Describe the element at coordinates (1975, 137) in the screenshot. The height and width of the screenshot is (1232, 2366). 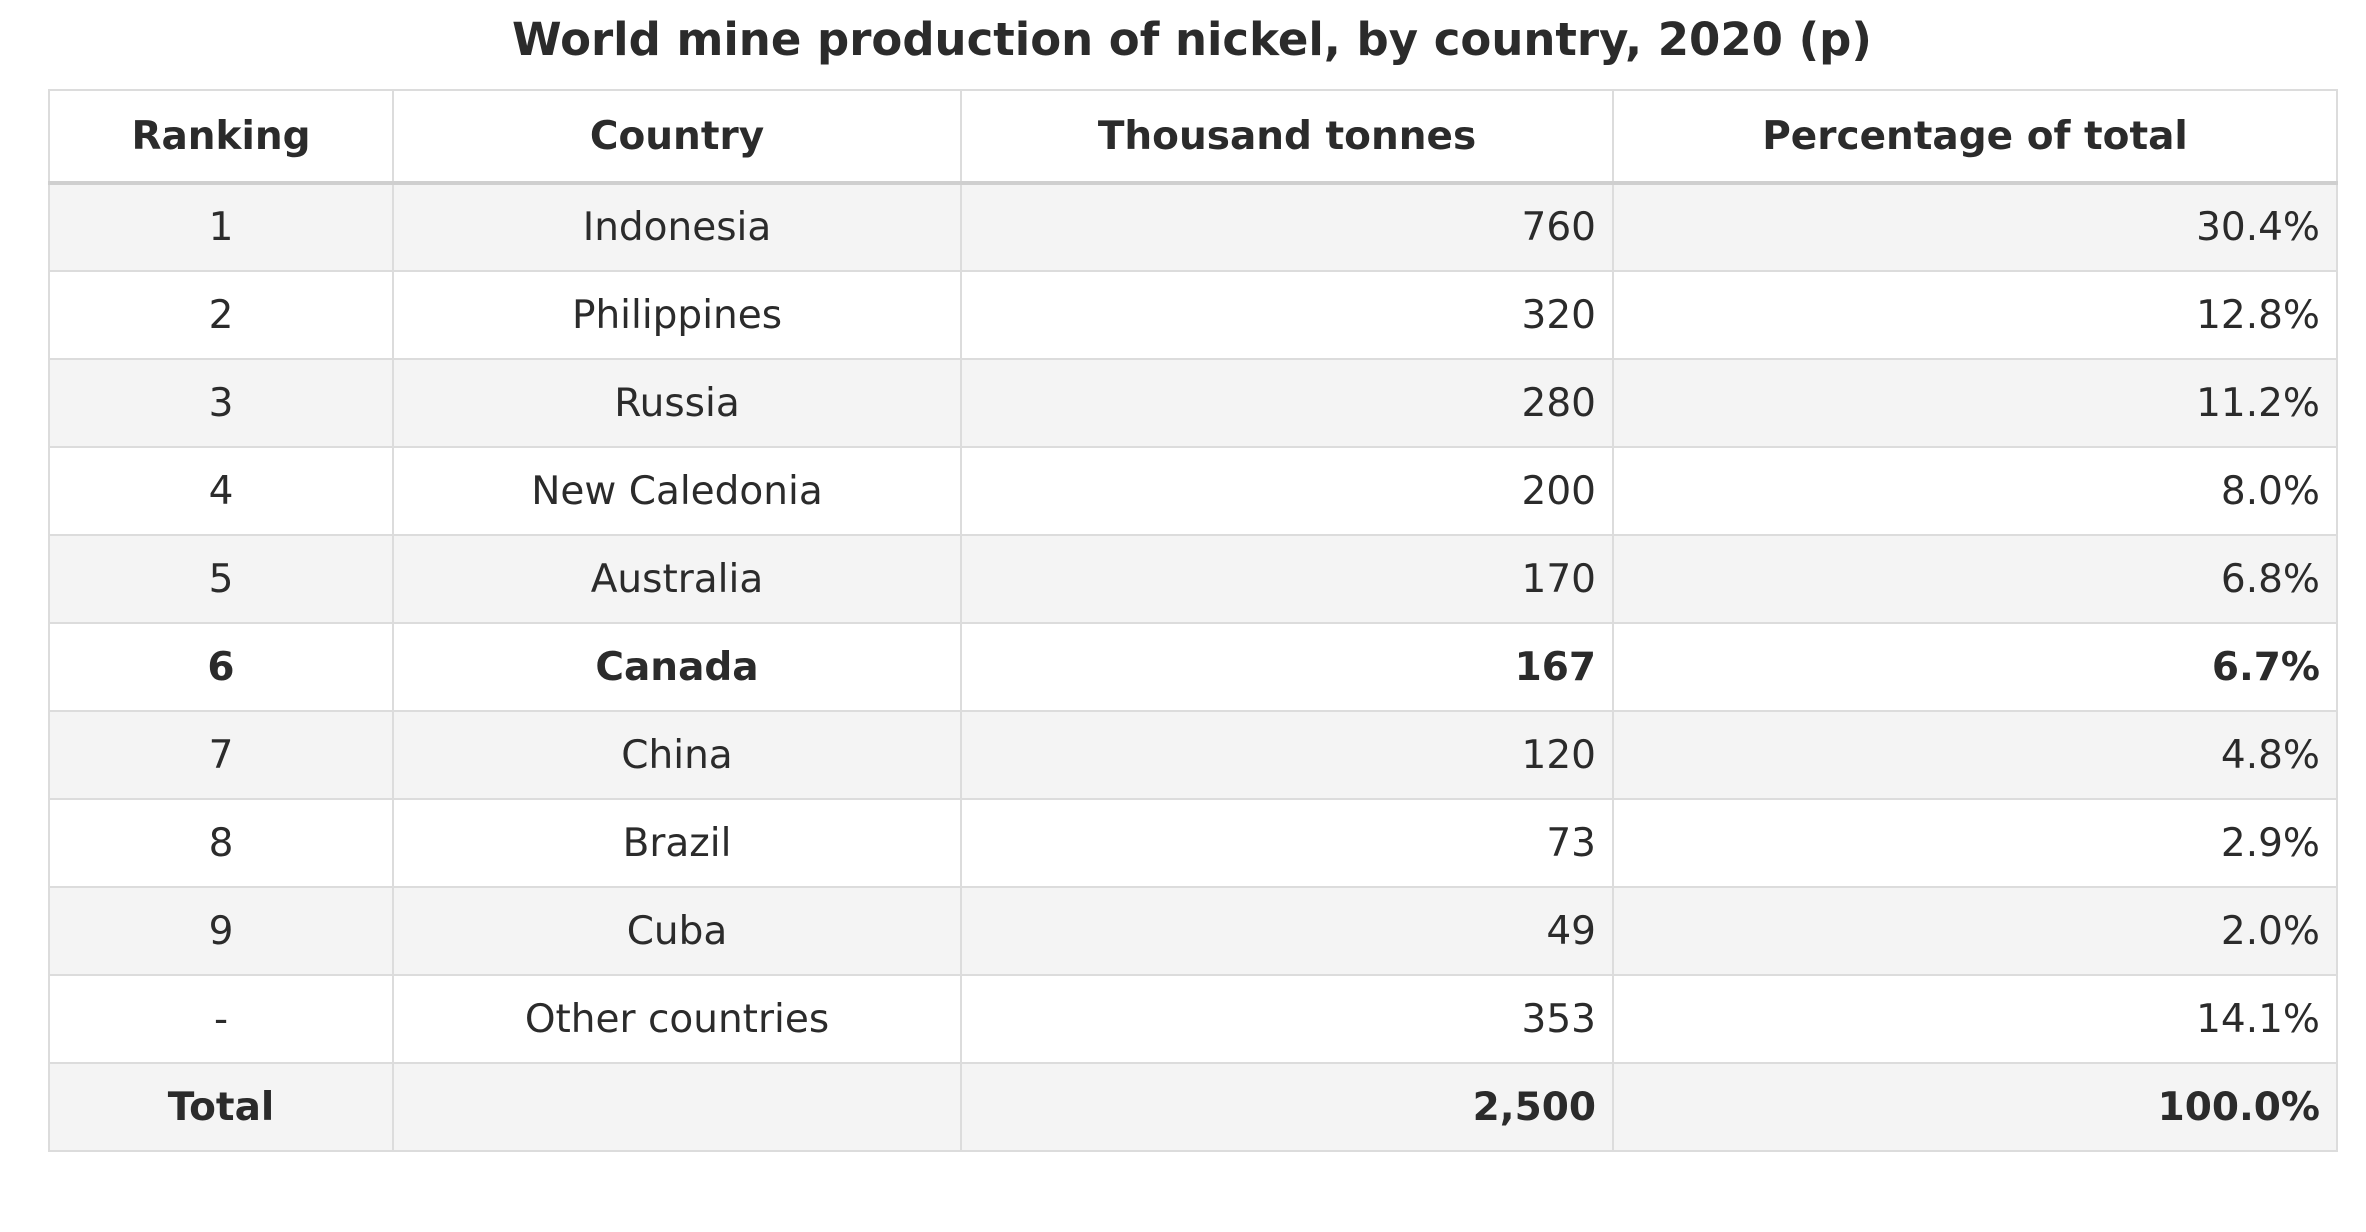
I see `header-percentage-of-total: Percentage of total` at that location.